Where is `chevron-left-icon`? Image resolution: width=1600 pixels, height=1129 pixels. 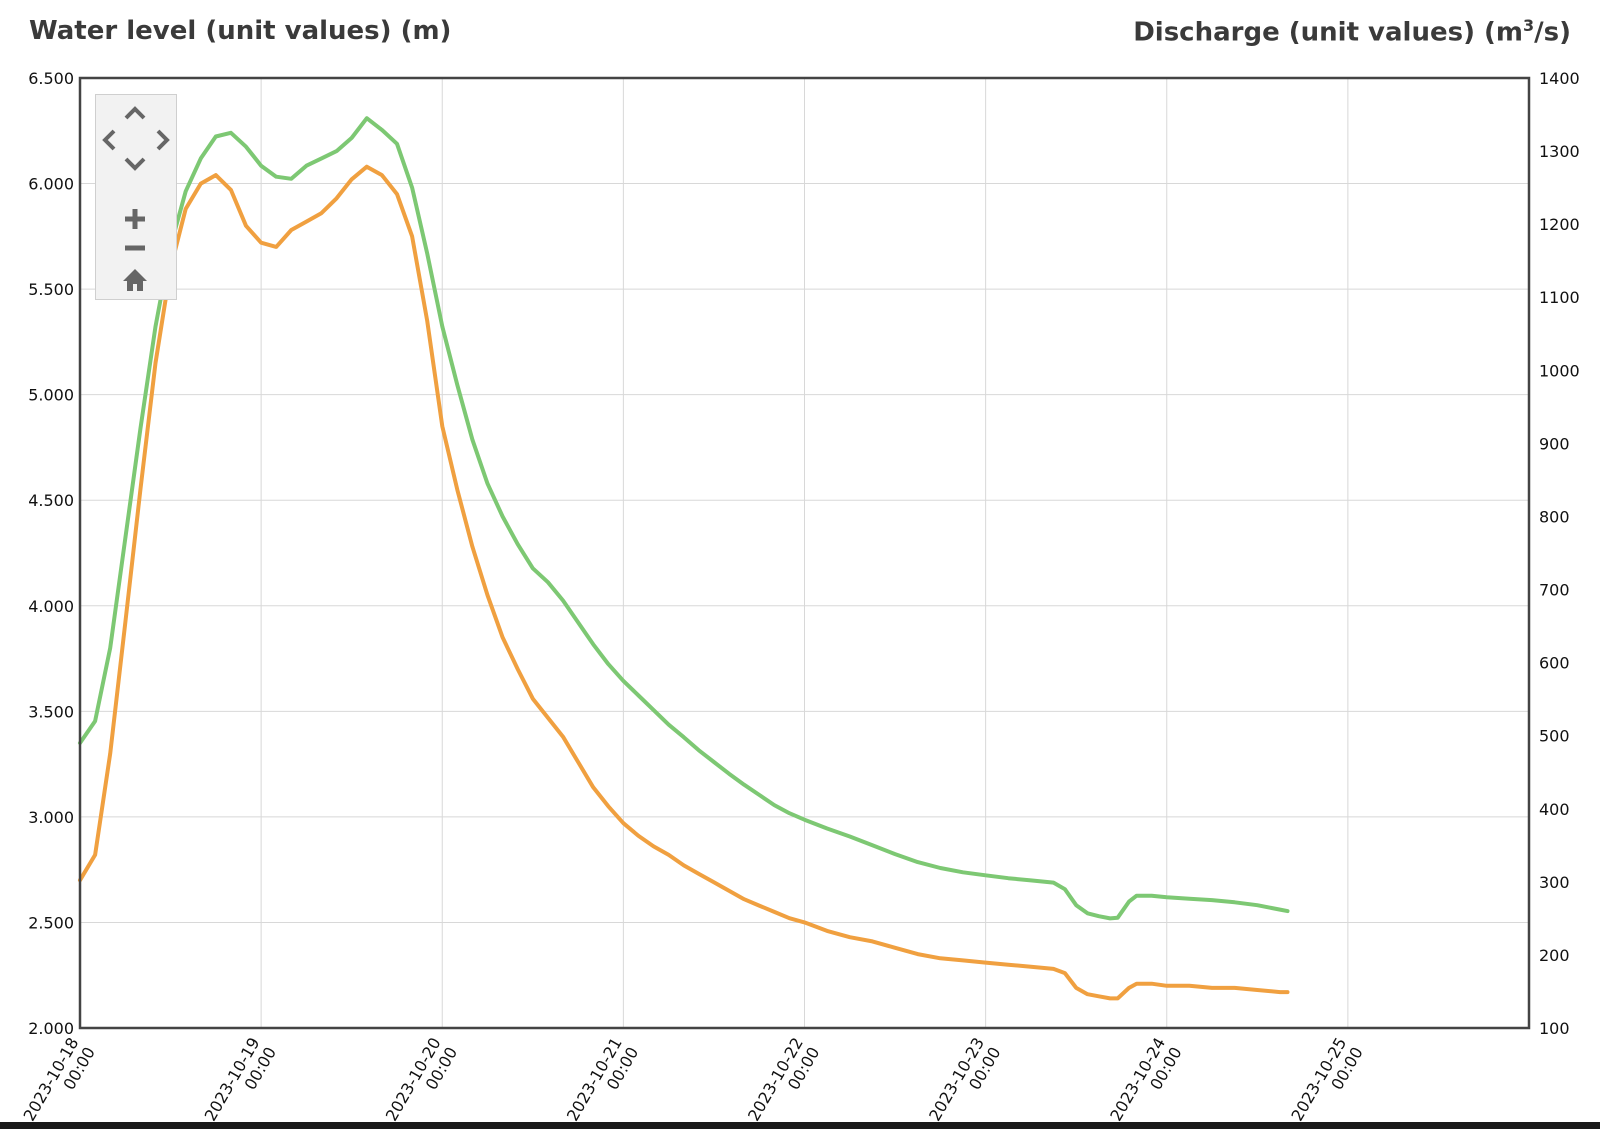 chevron-left-icon is located at coordinates (109, 140).